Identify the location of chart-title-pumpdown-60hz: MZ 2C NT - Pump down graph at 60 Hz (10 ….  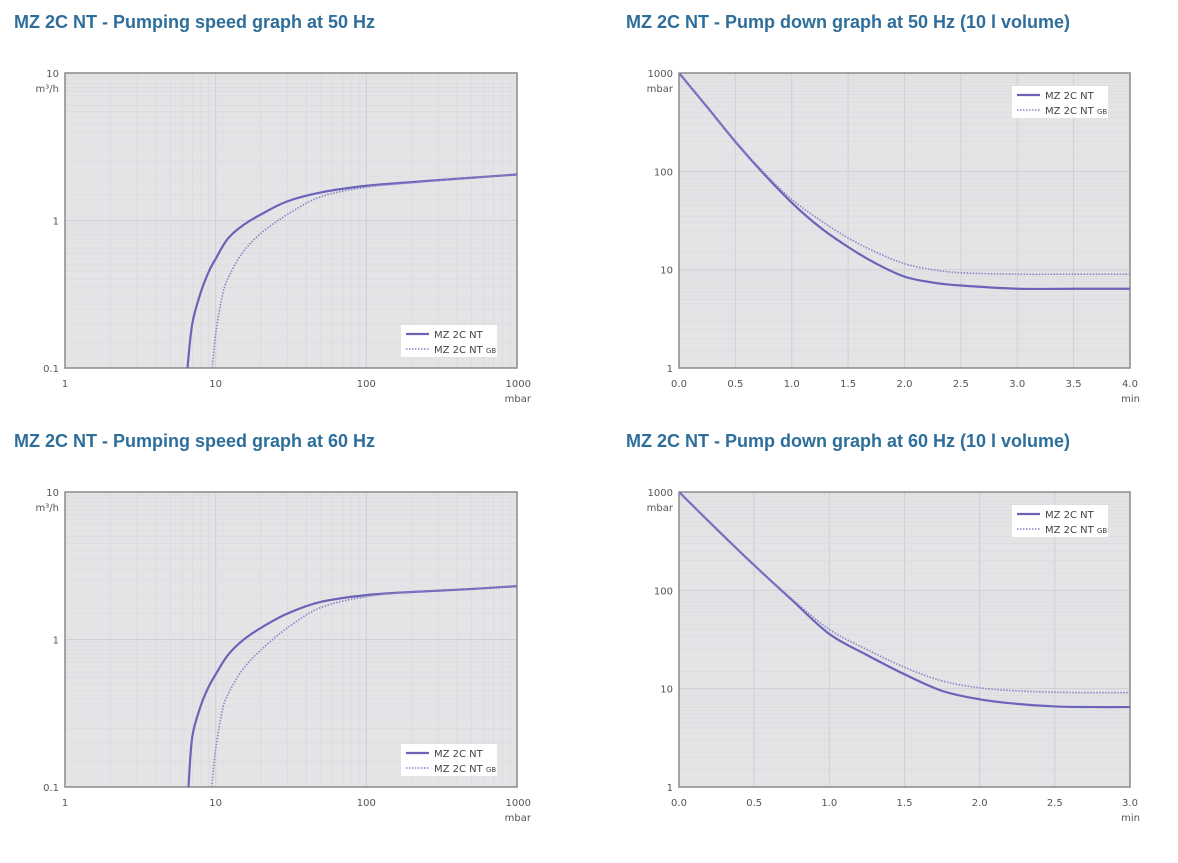
(848, 441).